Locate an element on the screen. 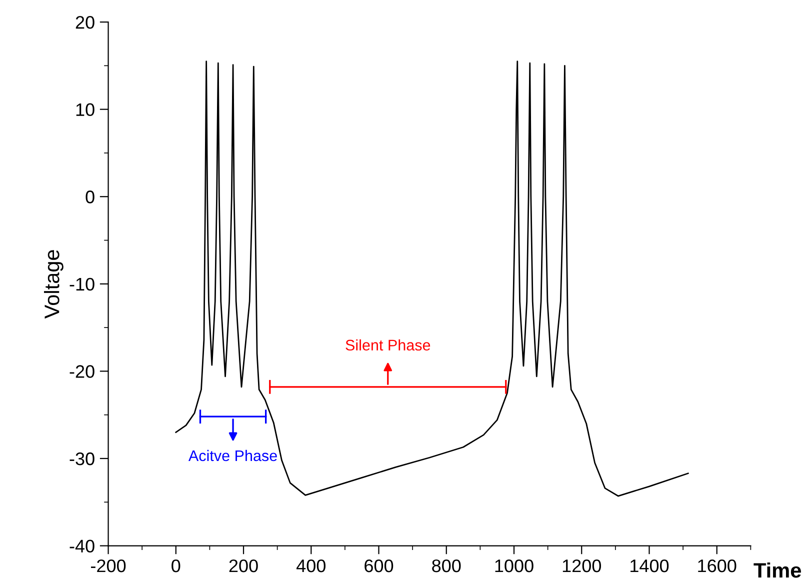 The image size is (802, 580). y-tick-label: -20 is located at coordinates (82, 371).